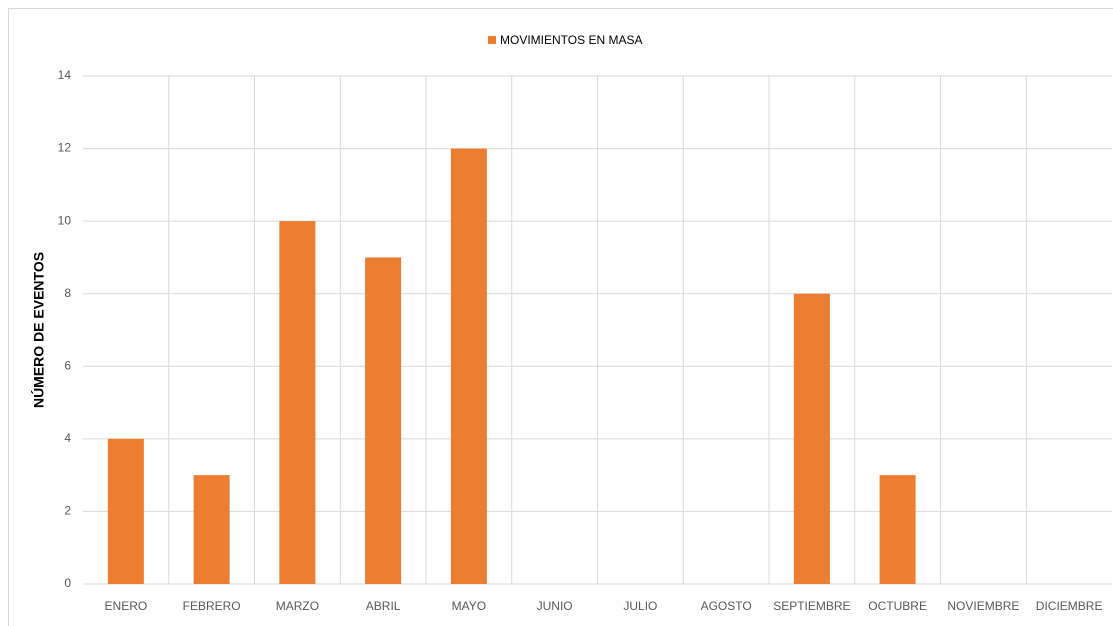 Image resolution: width=1113 pixels, height=626 pixels. I want to click on y-tick-label: 8, so click(67, 293).